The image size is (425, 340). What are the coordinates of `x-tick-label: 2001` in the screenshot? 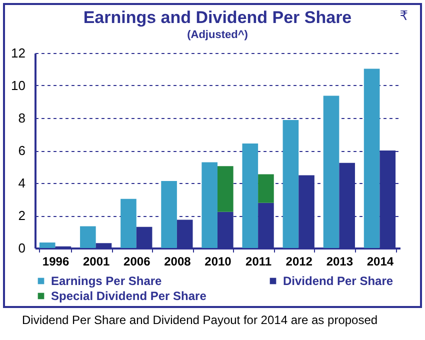 It's located at (96, 261).